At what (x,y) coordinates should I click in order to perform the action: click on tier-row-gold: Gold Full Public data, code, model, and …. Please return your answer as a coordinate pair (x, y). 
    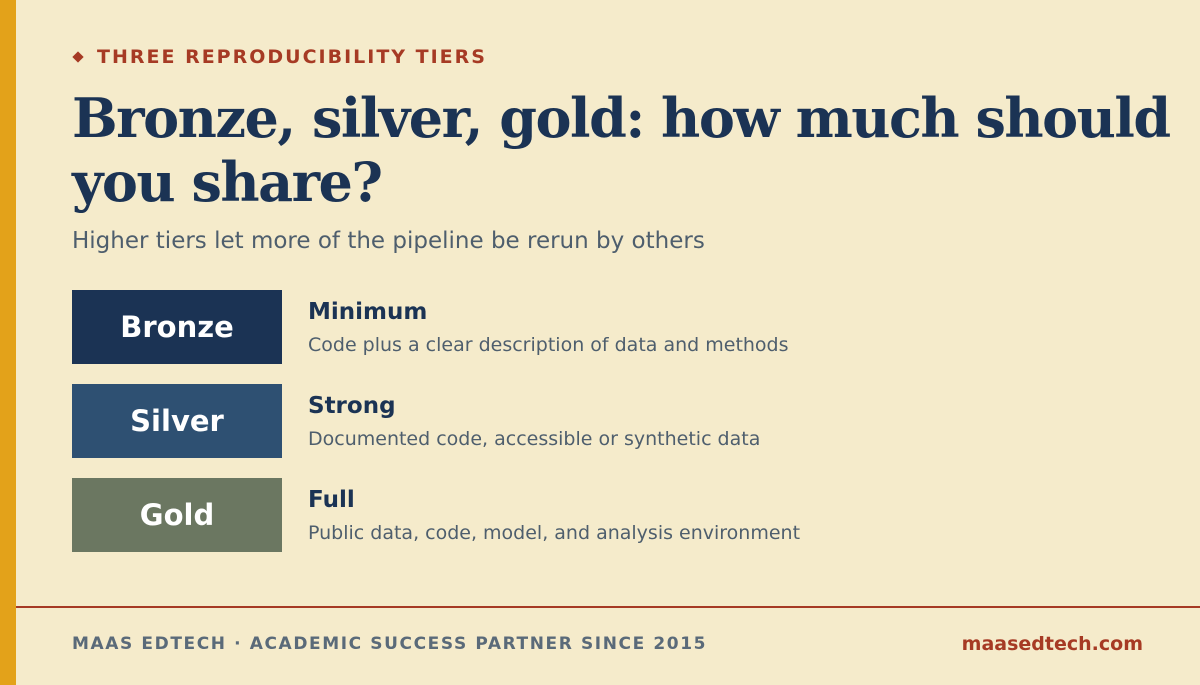
    Looking at the image, I should click on (522, 515).